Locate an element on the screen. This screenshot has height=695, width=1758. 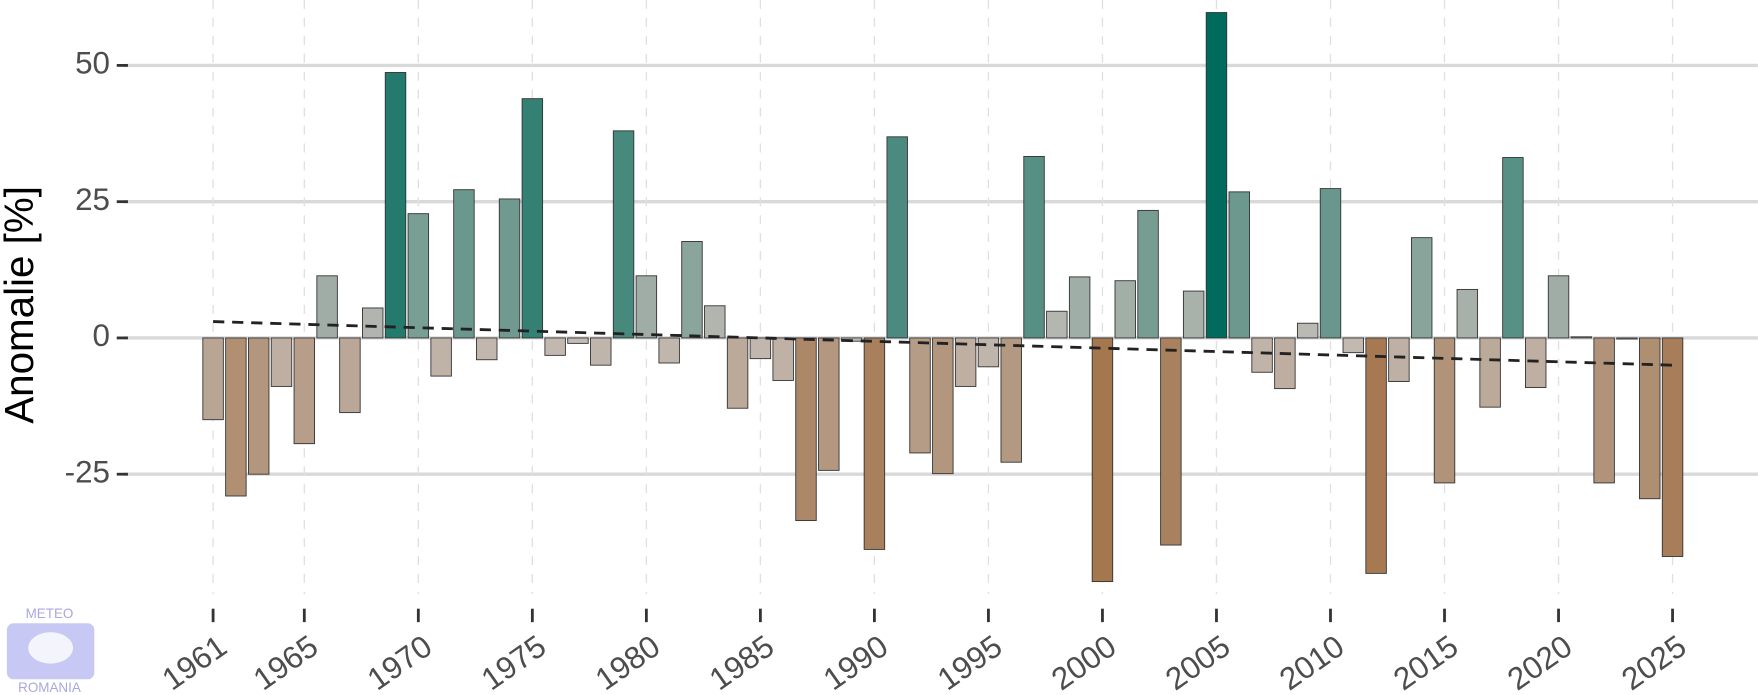
trend-line is located at coordinates (943, 343).